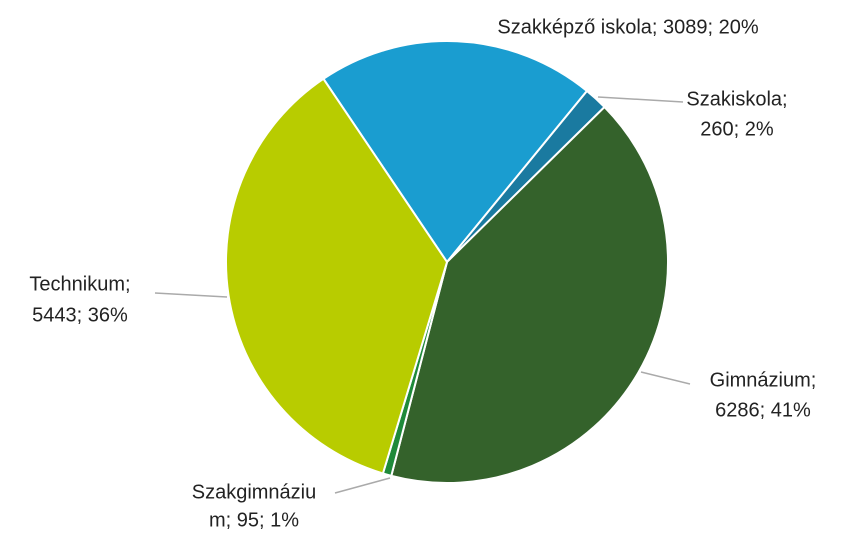  Describe the element at coordinates (79, 284) in the screenshot. I see `data-label: Technikum;` at that location.